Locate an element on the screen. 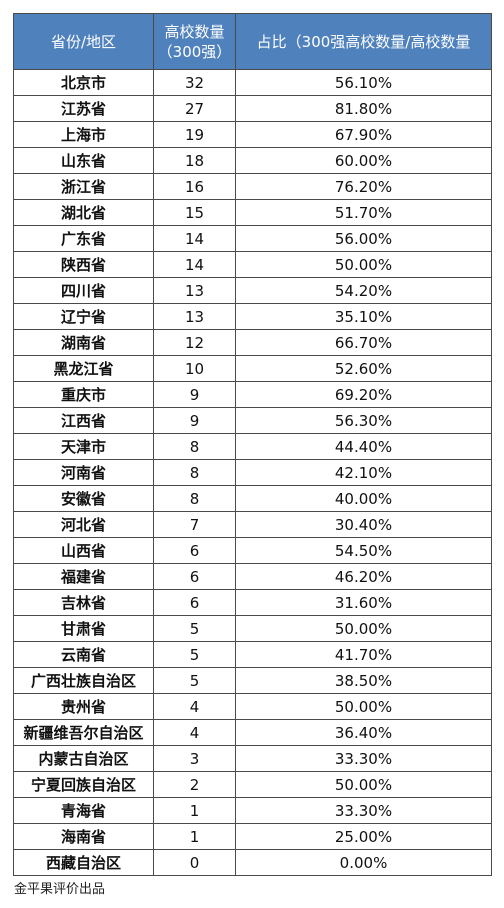 The width and height of the screenshot is (504, 908). ratio-cell: 60.00% is located at coordinates (363, 160).